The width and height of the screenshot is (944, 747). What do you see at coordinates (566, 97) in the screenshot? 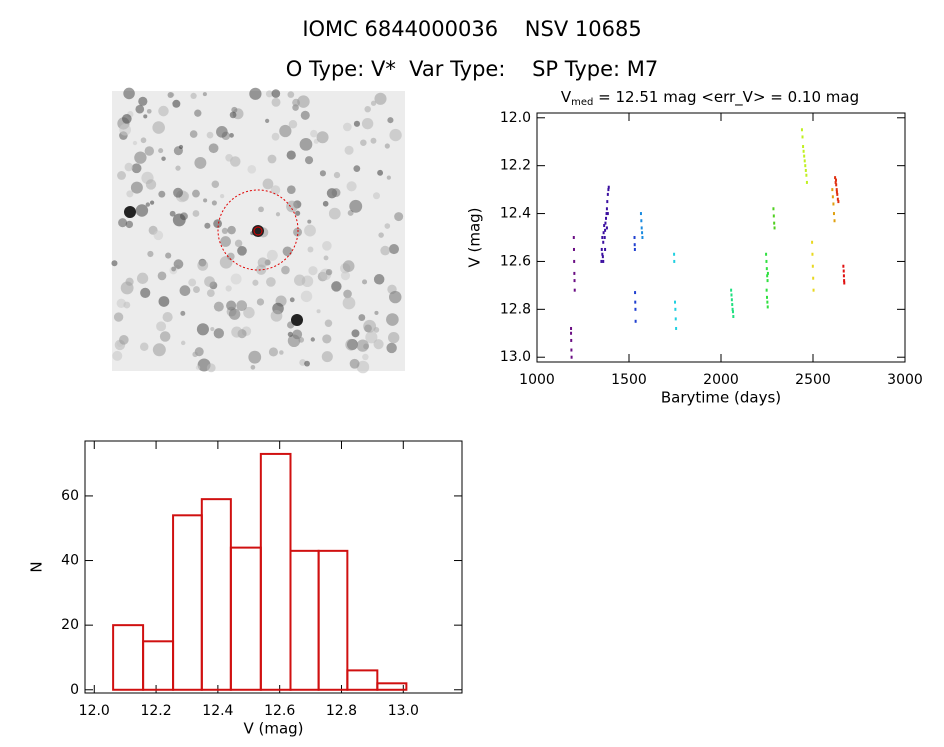
I see `title-part: V` at bounding box center [566, 97].